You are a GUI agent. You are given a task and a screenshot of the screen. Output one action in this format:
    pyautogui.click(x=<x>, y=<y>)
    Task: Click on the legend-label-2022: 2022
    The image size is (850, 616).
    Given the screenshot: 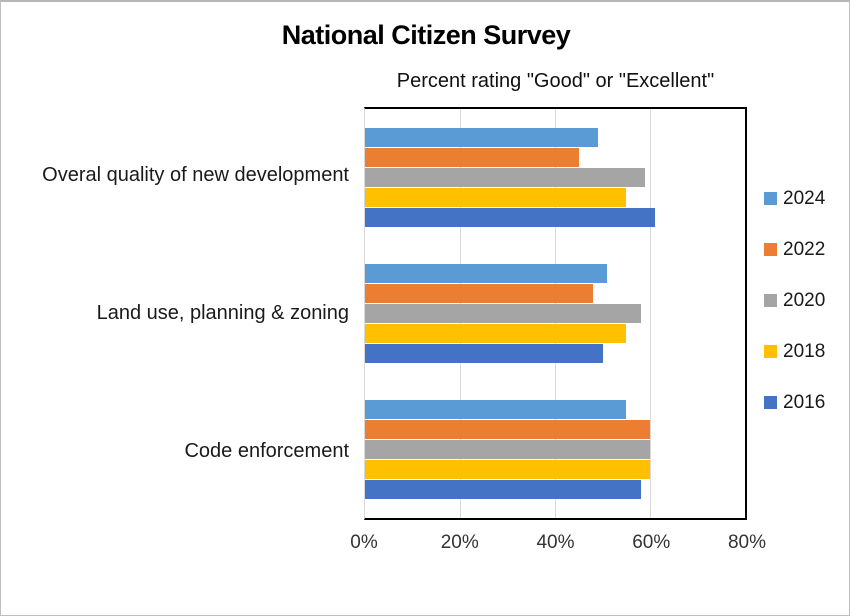 What is the action you would take?
    pyautogui.click(x=804, y=249)
    